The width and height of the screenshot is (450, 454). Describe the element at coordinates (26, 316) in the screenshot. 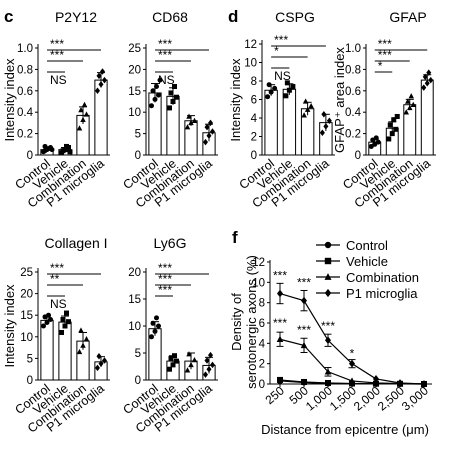

I see `y-tick-label: 15` at that location.